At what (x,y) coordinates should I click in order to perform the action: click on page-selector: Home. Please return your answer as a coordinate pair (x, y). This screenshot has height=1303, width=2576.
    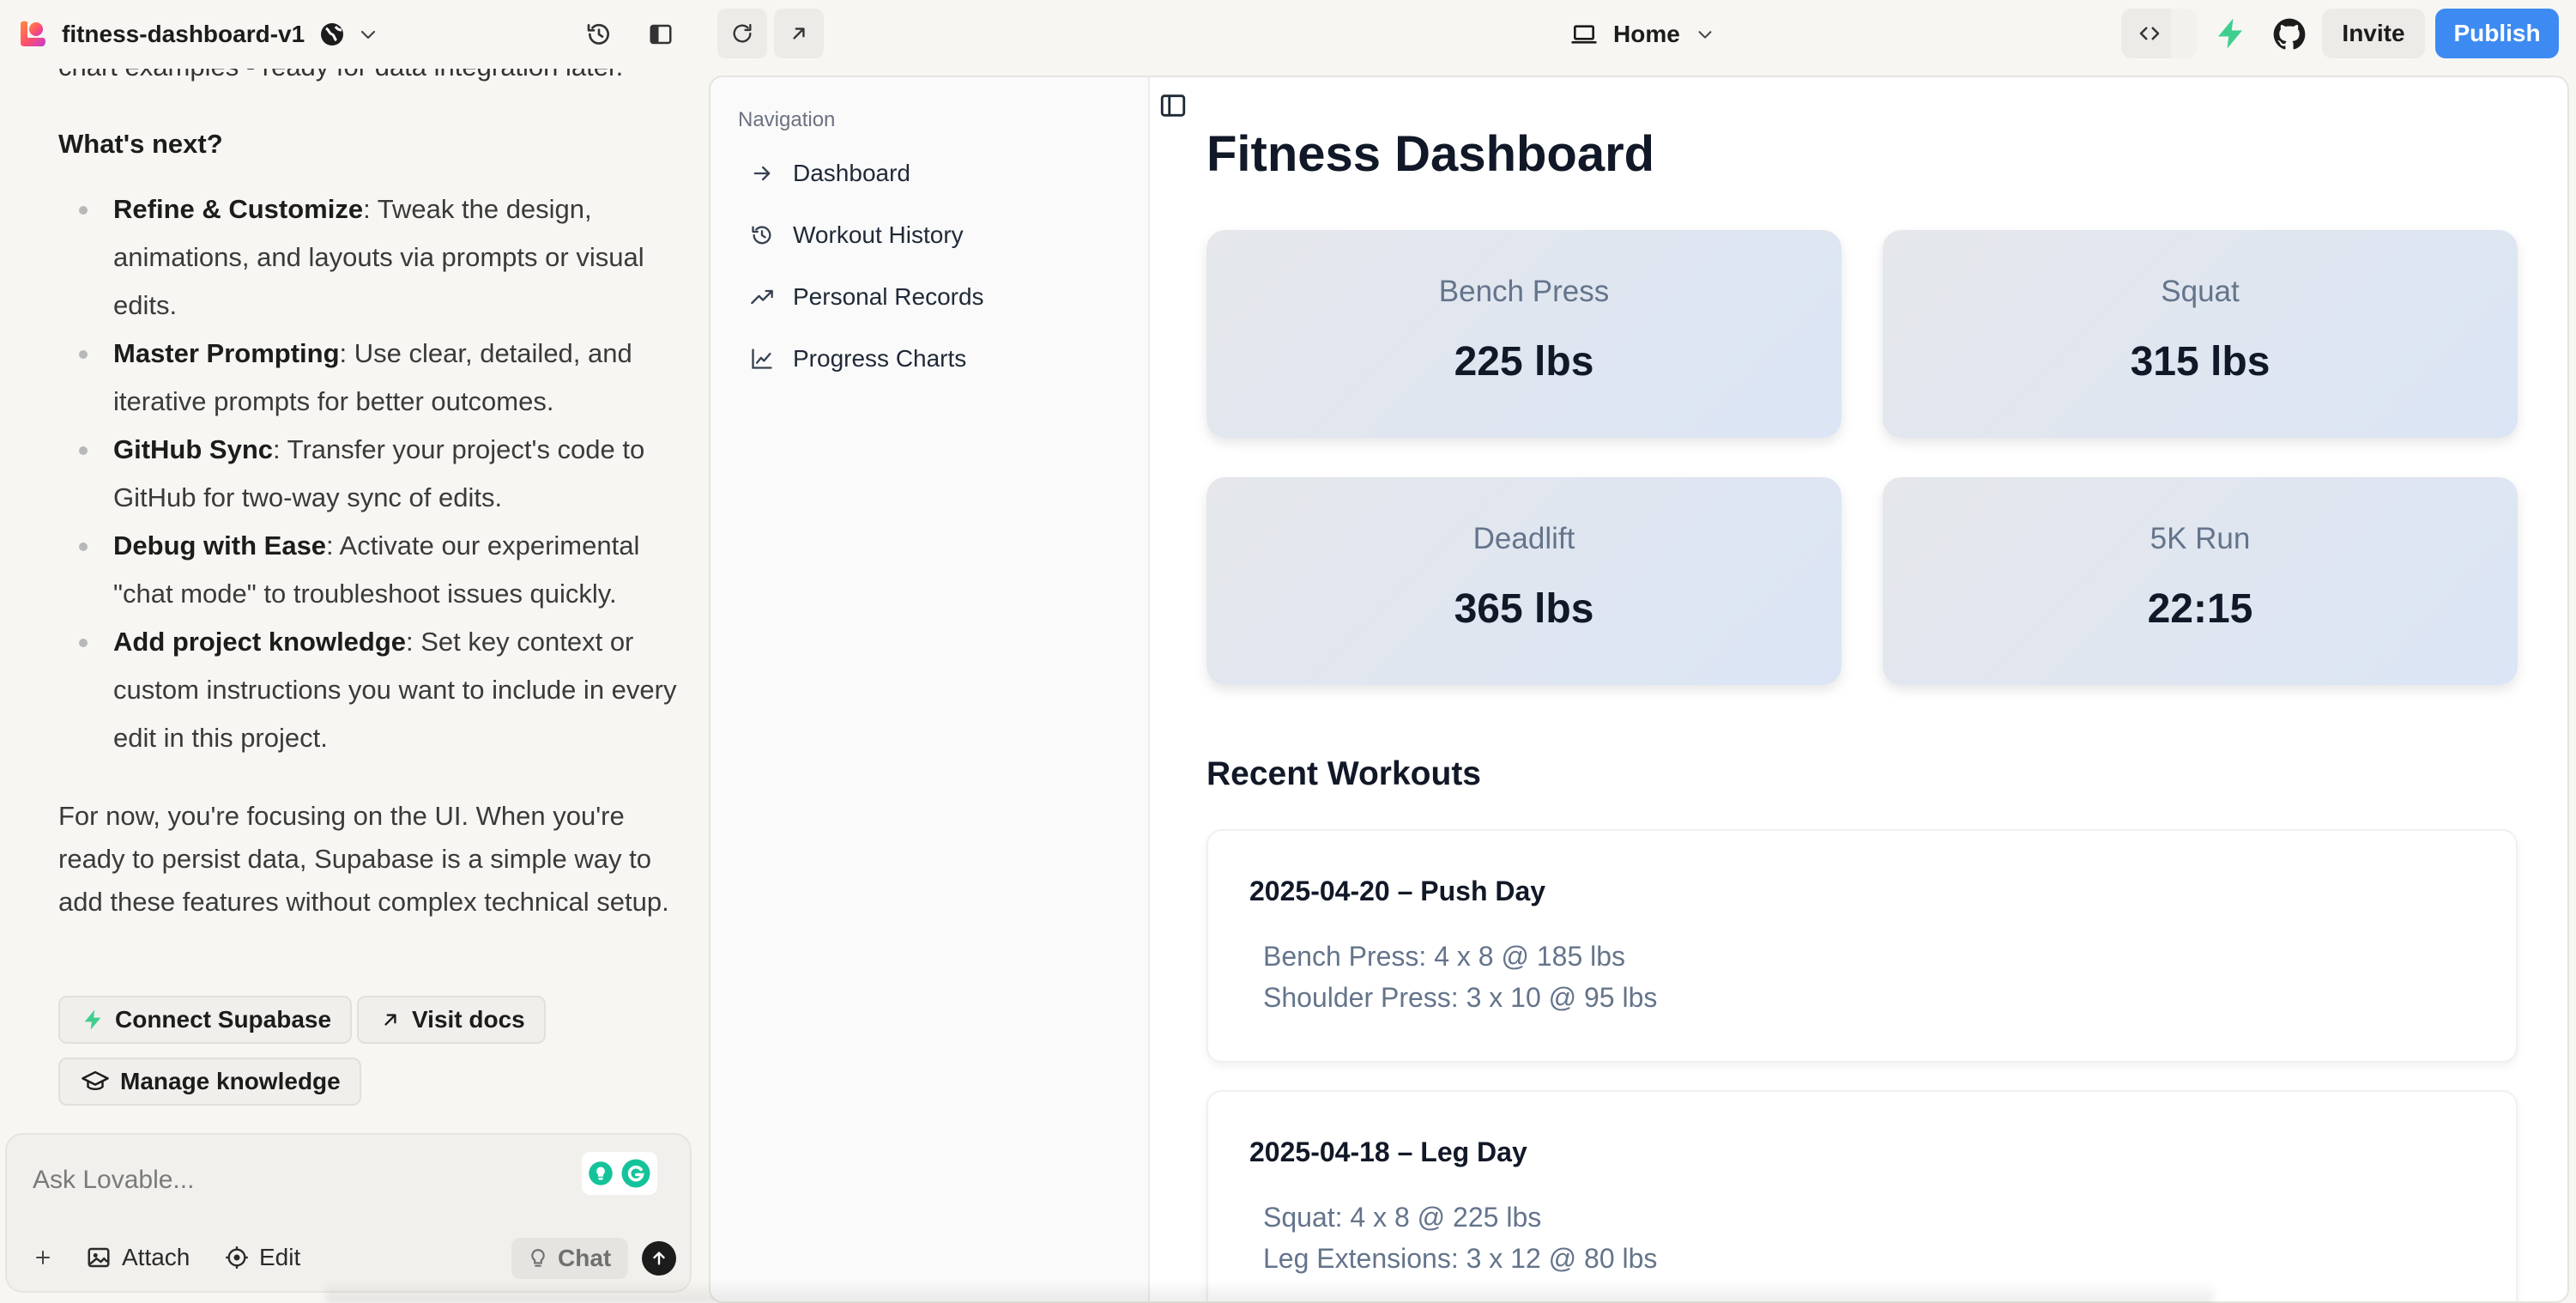
    Looking at the image, I should click on (1642, 34).